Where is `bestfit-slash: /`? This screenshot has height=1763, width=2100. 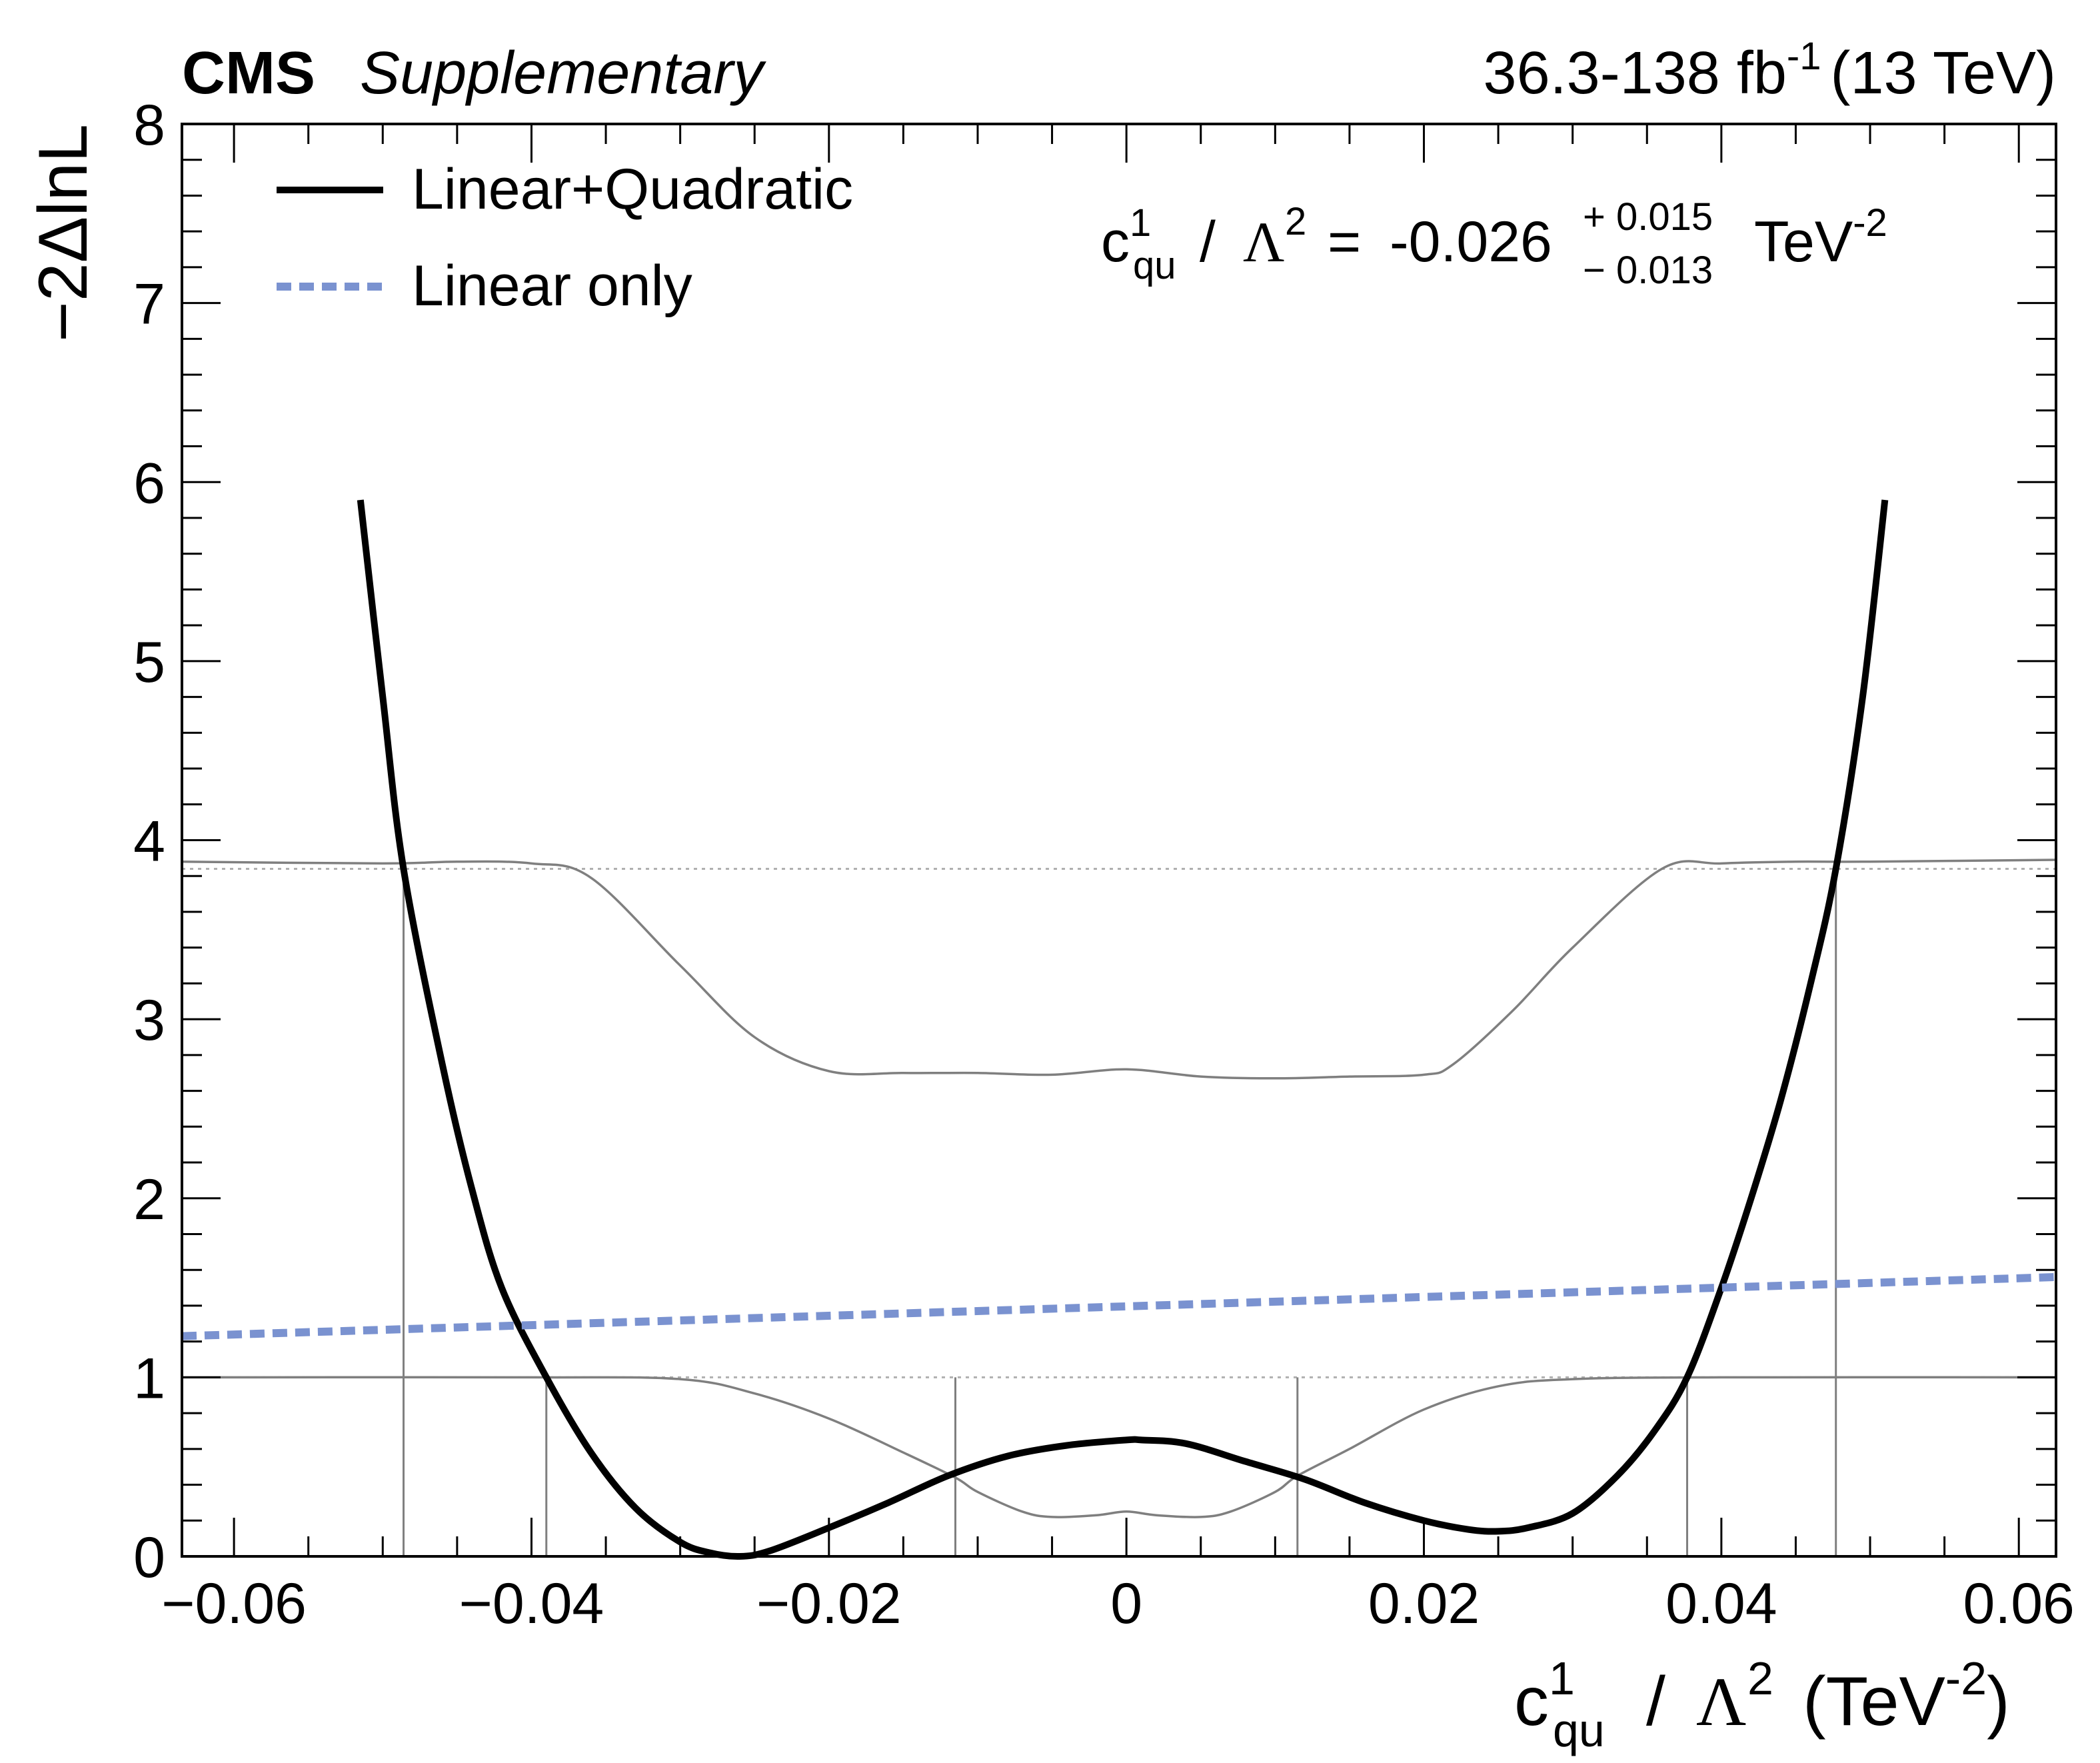
bestfit-slash: / is located at coordinates (1208, 242).